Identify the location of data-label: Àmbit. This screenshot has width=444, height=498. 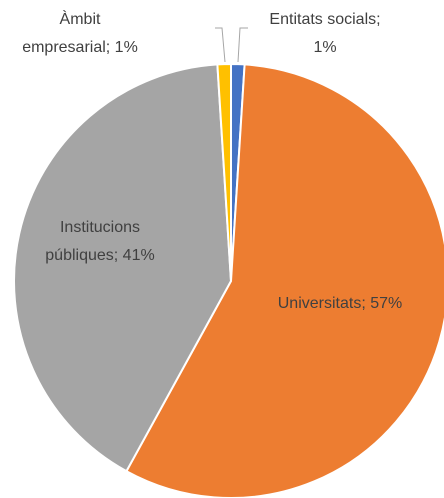
(80, 18).